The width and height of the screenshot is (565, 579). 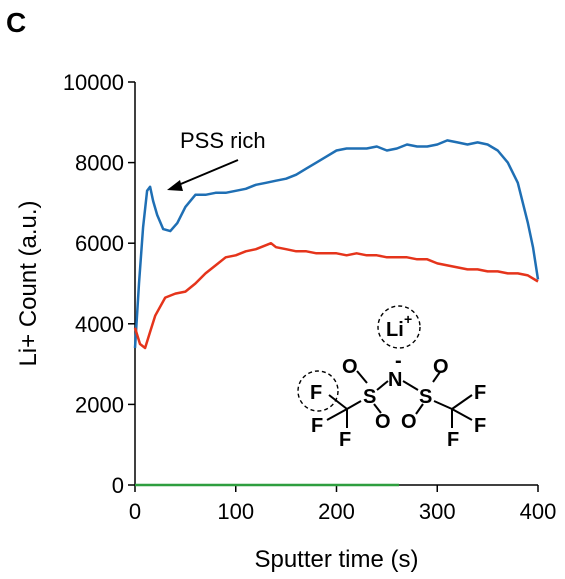 I want to click on x-tick-label: 200, so click(x=336, y=511).